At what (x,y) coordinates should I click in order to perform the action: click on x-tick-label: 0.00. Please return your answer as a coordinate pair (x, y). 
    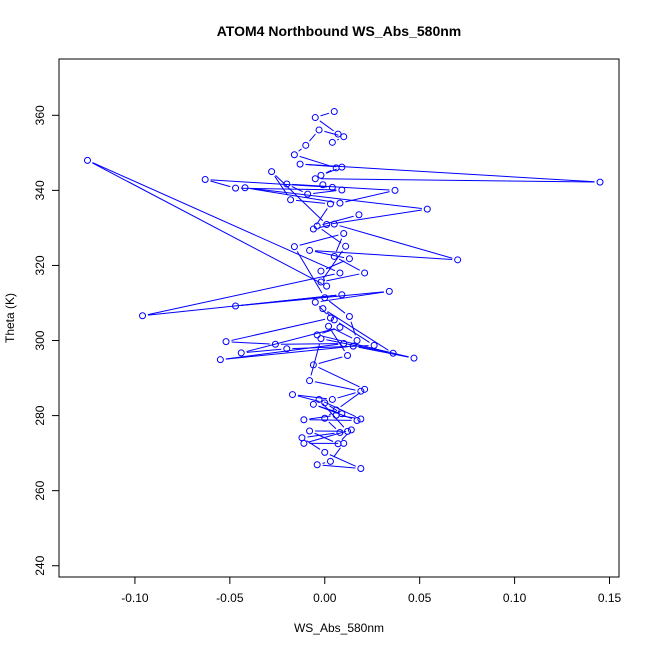
    Looking at the image, I should click on (325, 598).